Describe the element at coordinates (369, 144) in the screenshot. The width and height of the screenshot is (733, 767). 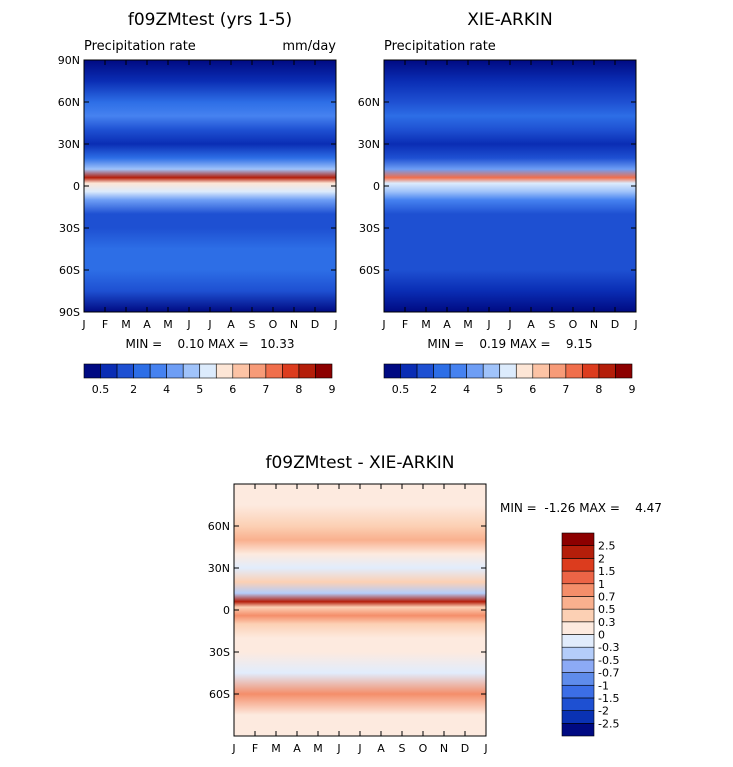
I see `obs-y-tick-label: 30N` at that location.